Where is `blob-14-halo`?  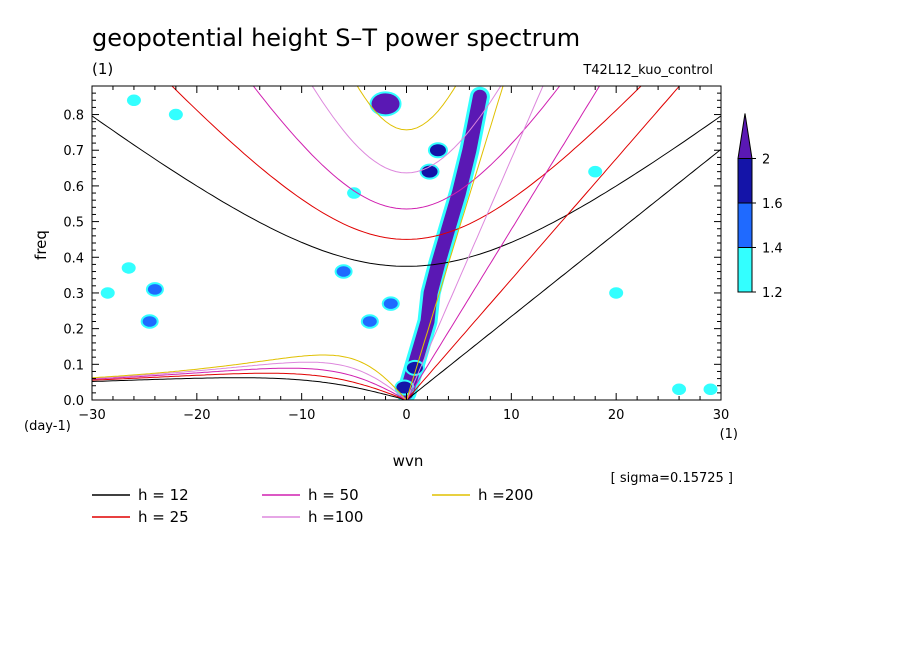
blob-14-halo is located at coordinates (354, 193).